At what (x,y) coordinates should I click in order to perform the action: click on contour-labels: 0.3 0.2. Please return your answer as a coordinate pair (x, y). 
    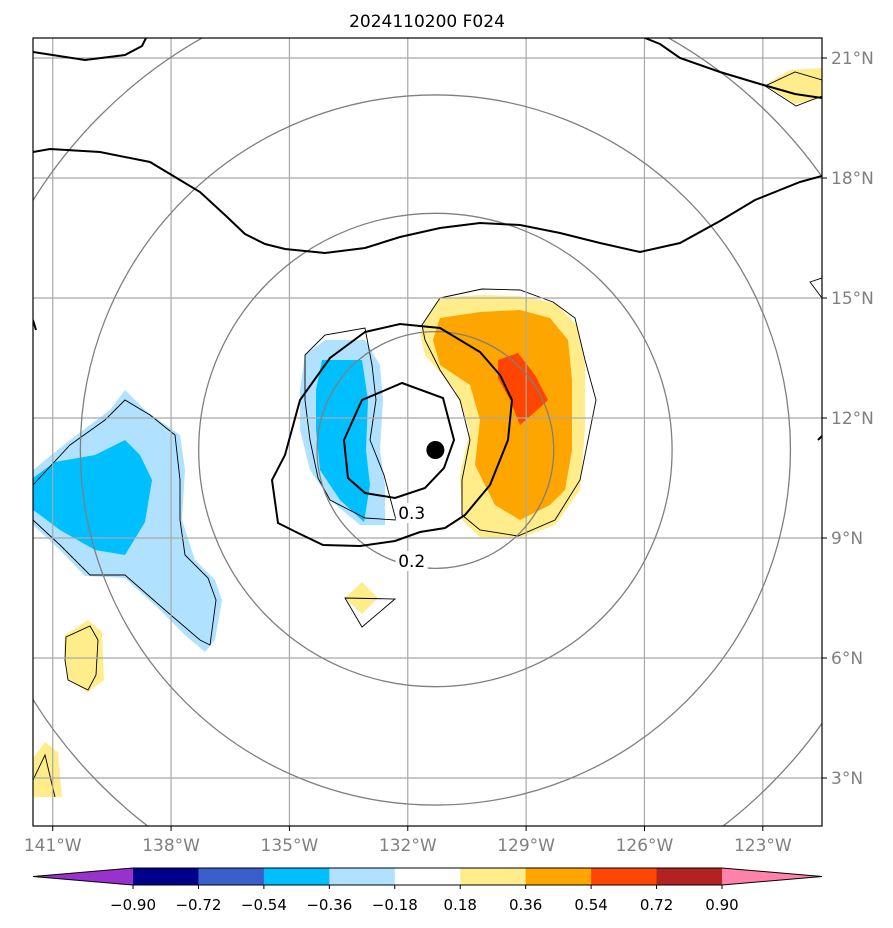
    Looking at the image, I should click on (411, 537).